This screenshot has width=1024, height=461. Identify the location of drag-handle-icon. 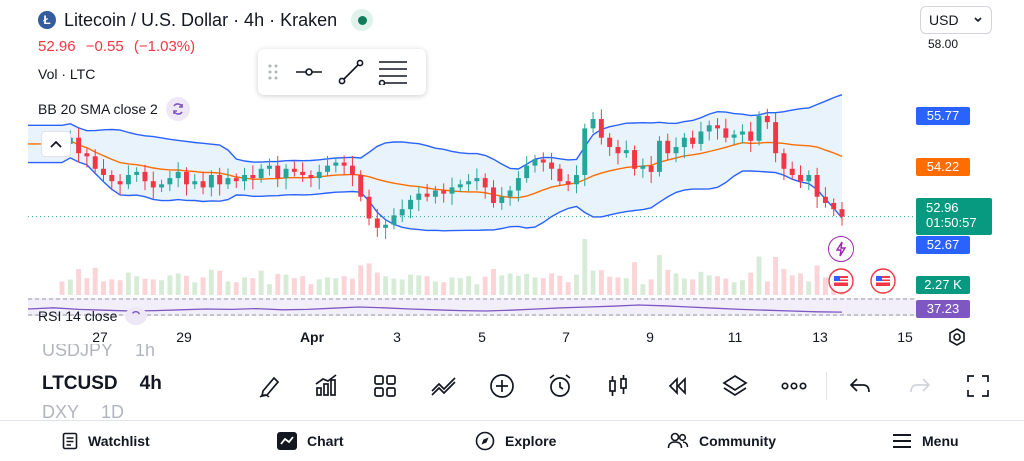
(273, 72).